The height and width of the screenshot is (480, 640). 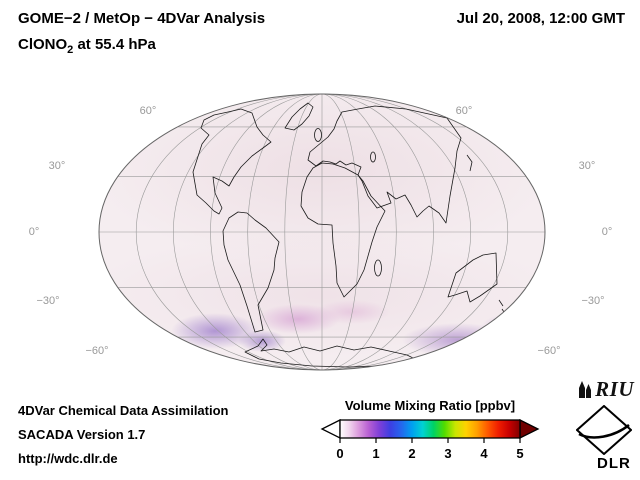 What do you see at coordinates (123, 410) in the screenshot?
I see `credit-line-assimilation: 4DVar Chemical Data Assimilation` at bounding box center [123, 410].